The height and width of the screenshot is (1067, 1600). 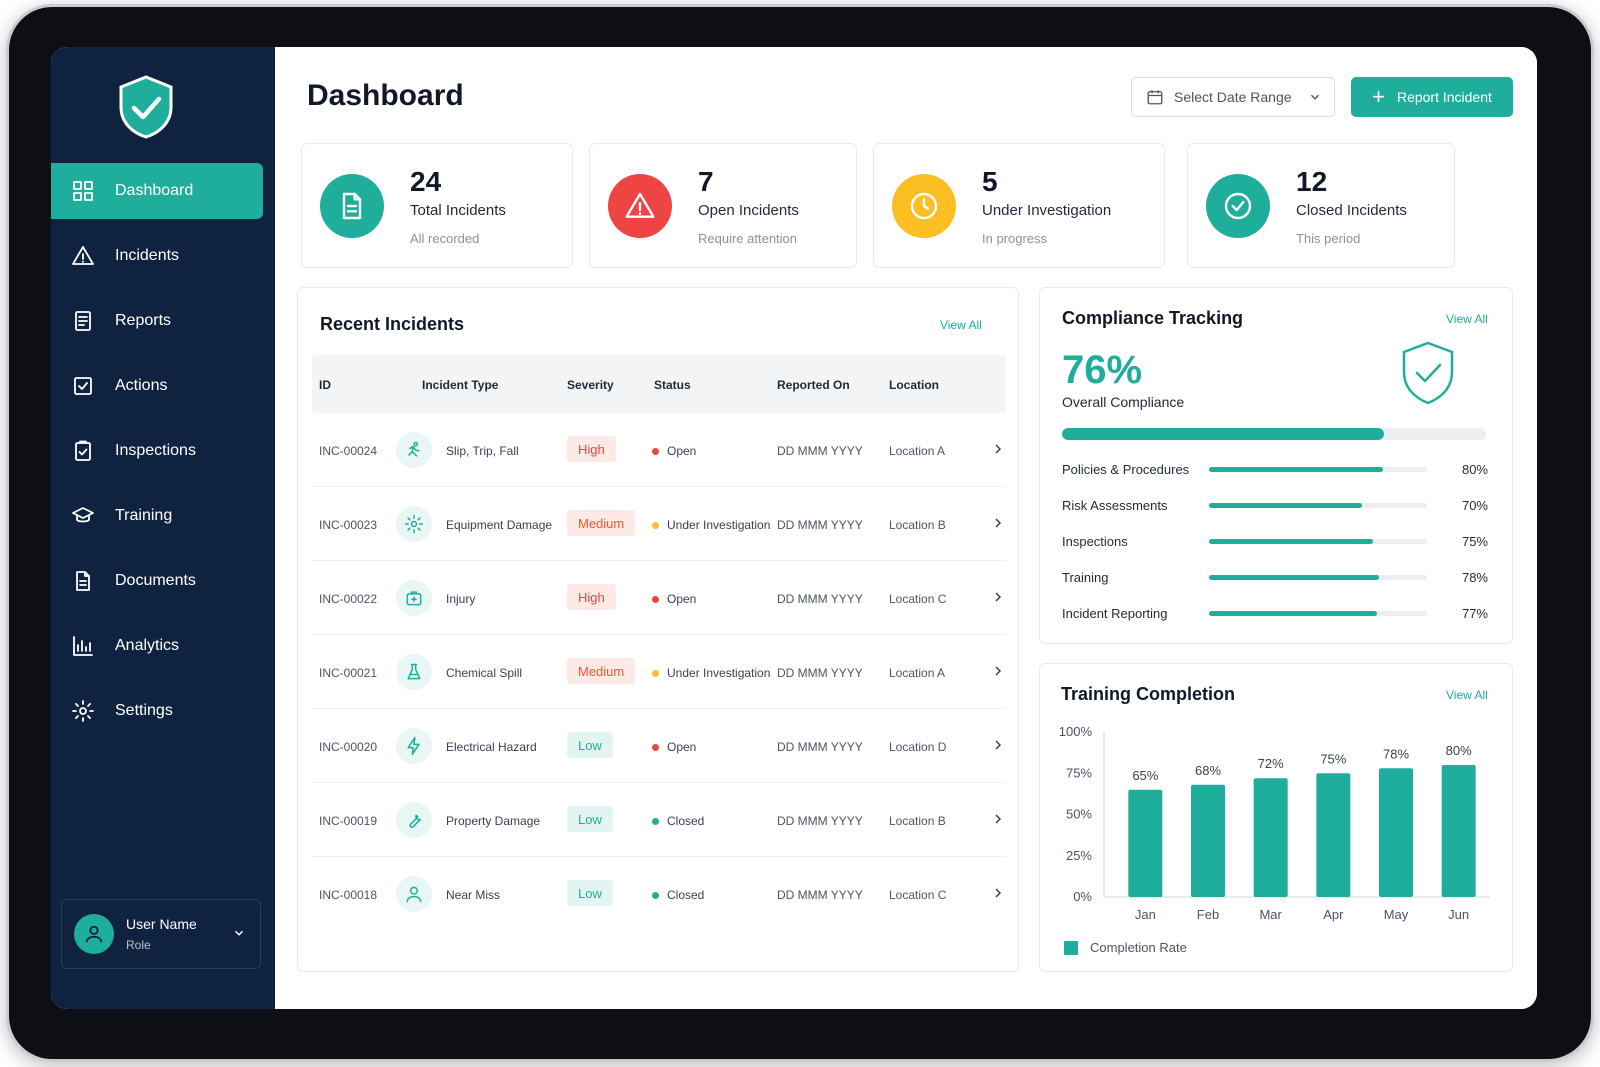 I want to click on training-view-all-link: View All, so click(x=1467, y=695).